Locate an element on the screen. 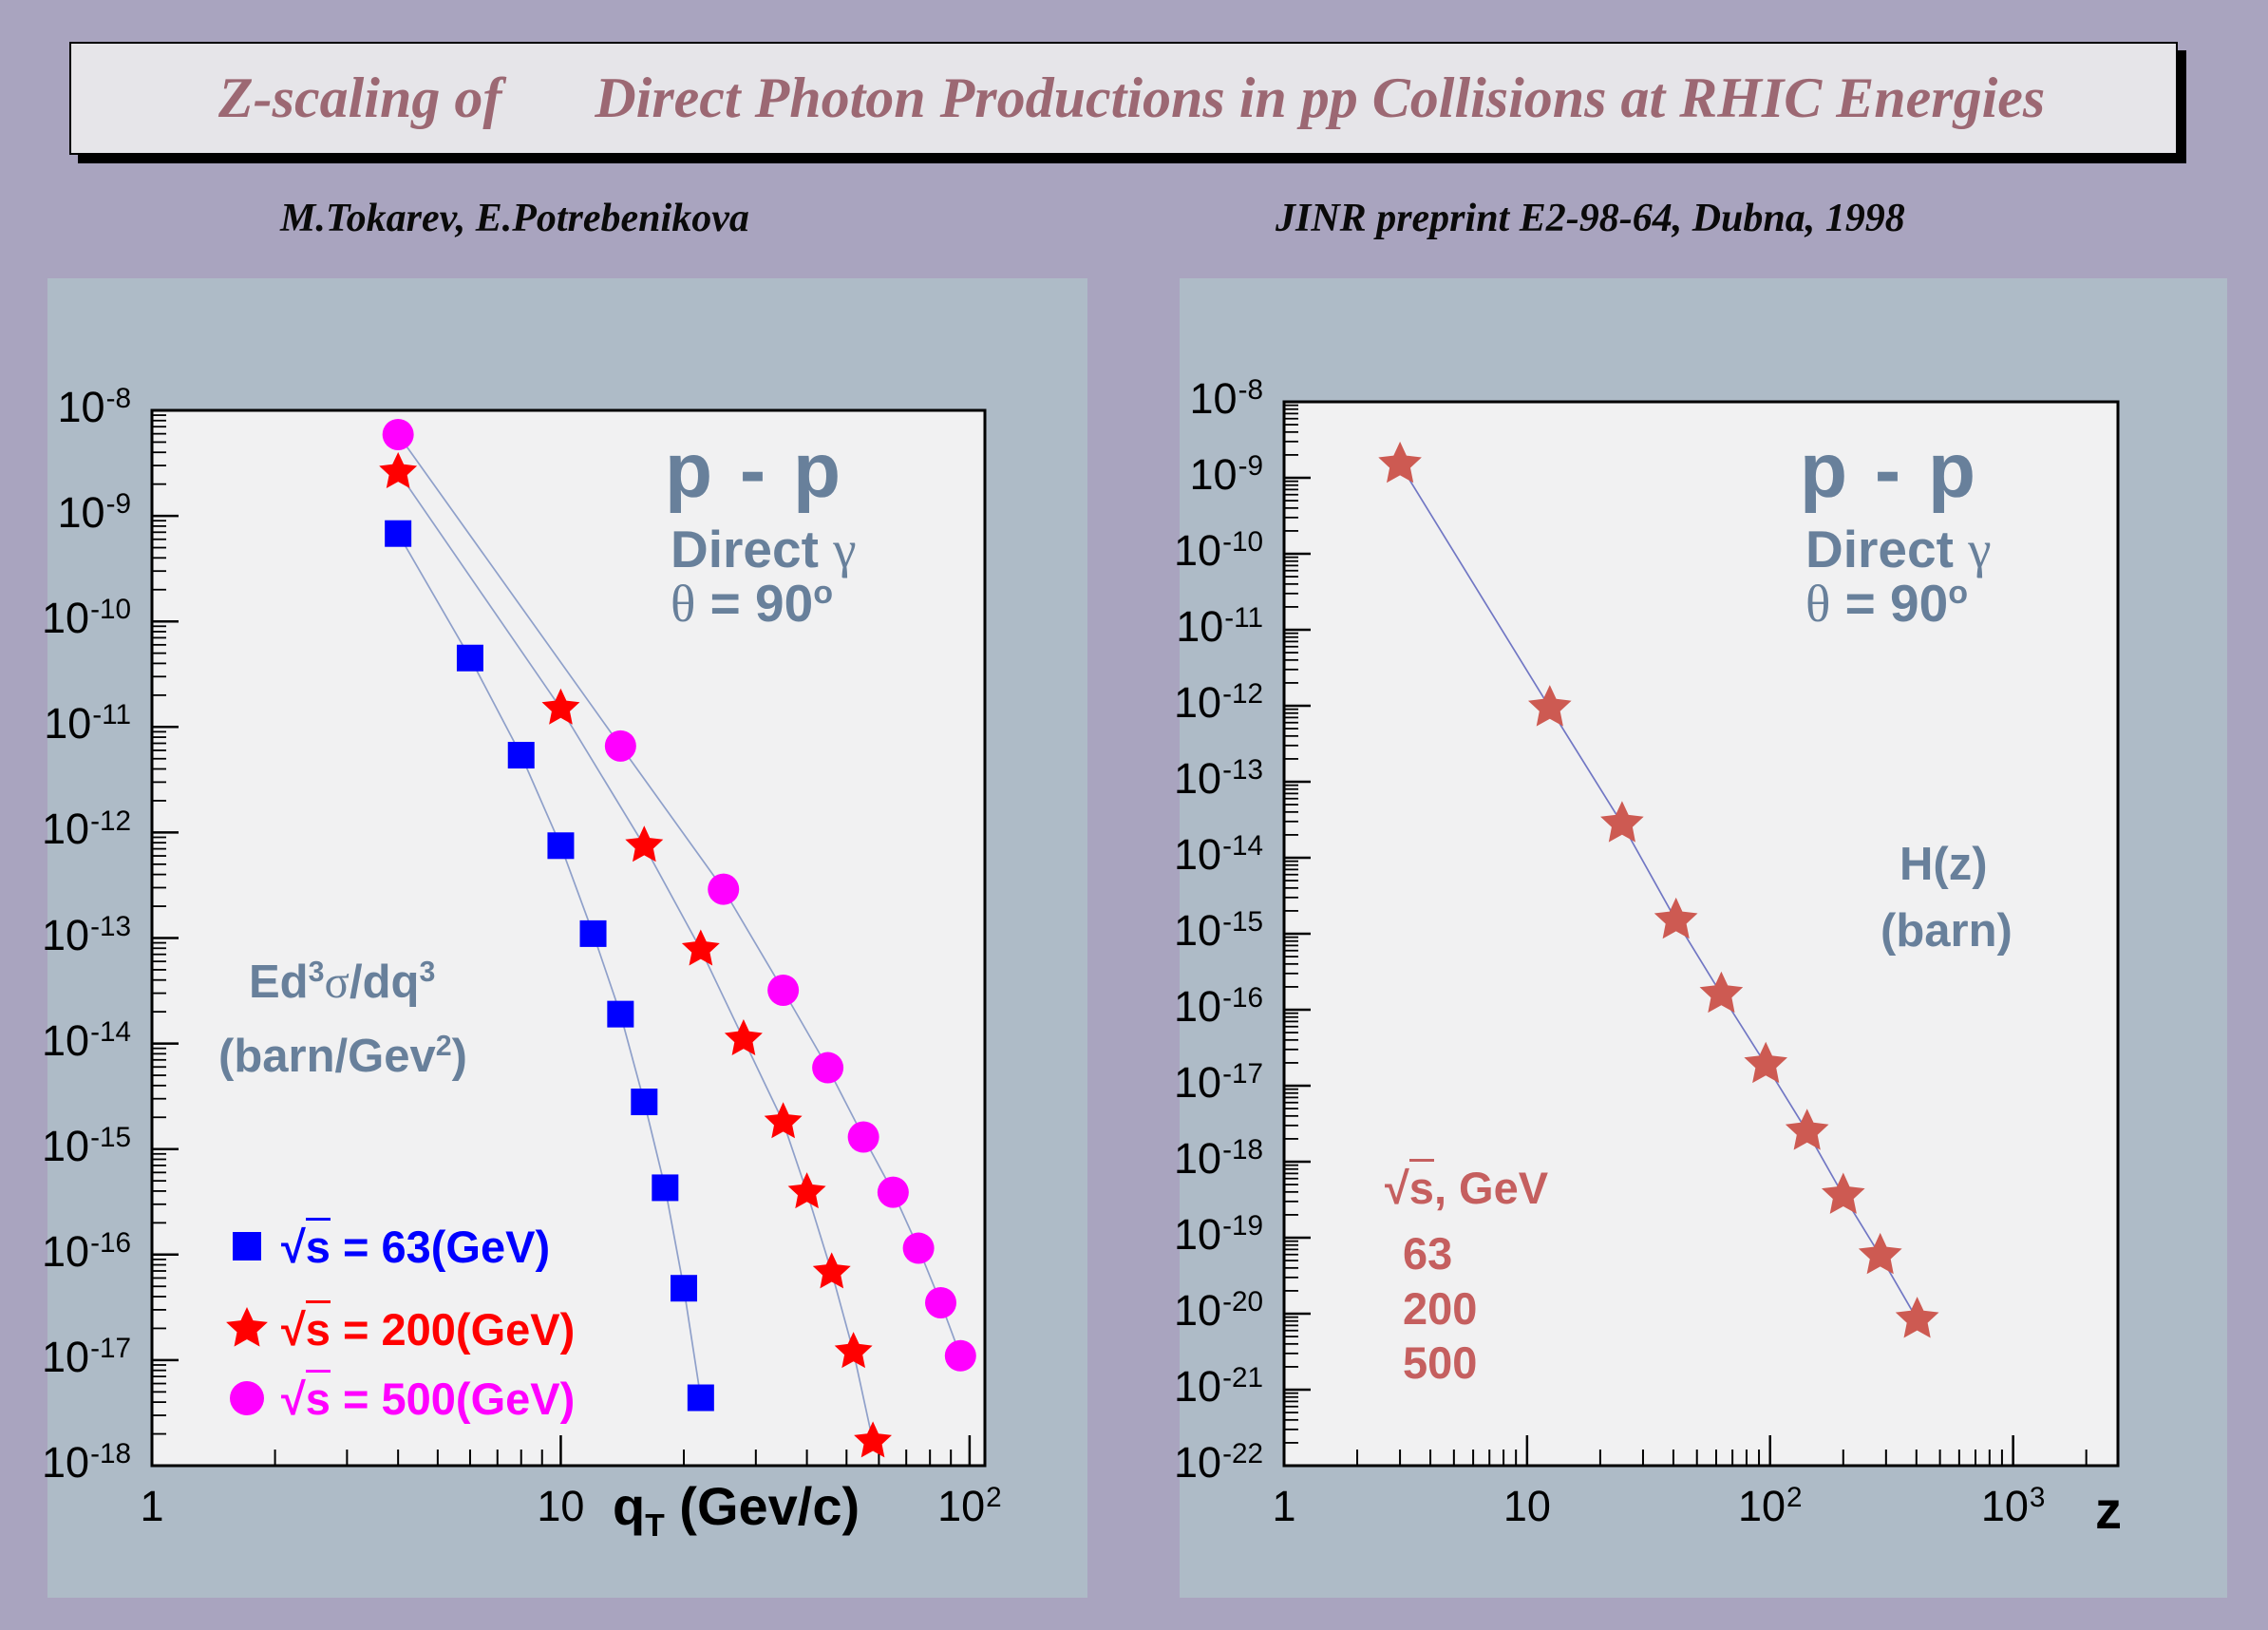  right-reaction-label: p - p is located at coordinates (1890, 470).